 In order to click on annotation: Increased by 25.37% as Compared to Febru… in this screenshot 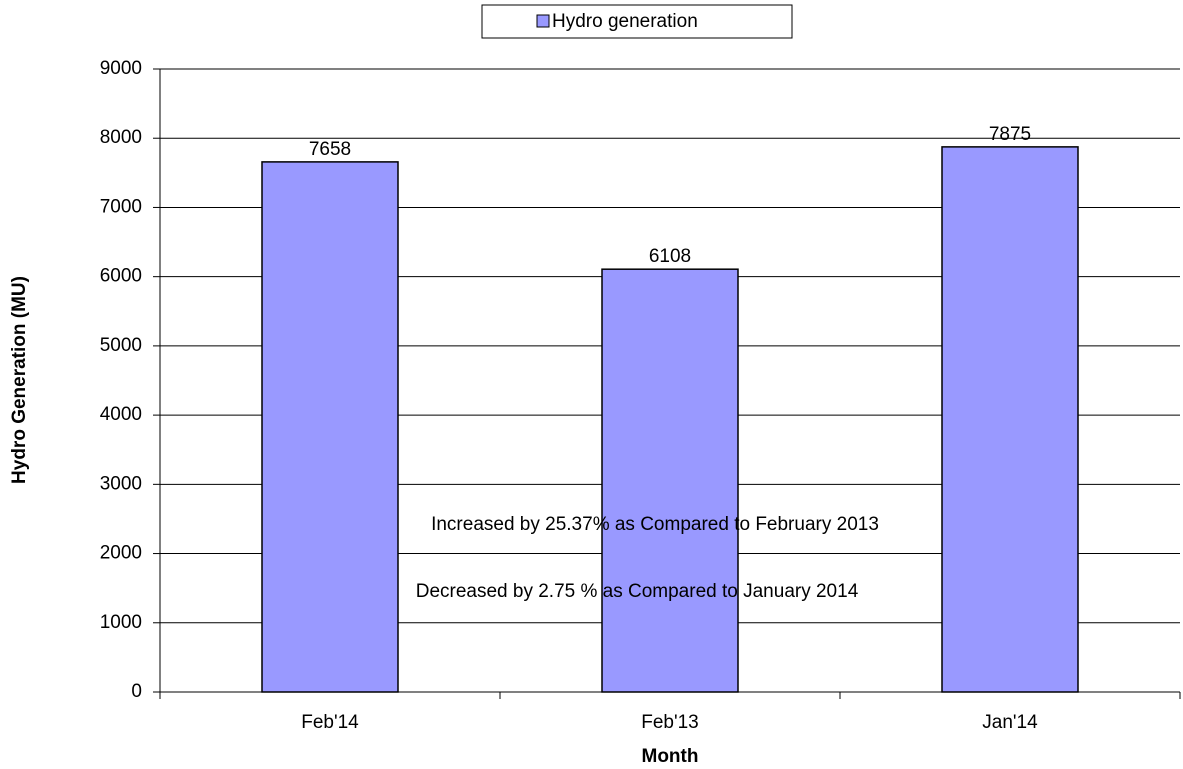, I will do `click(655, 524)`.